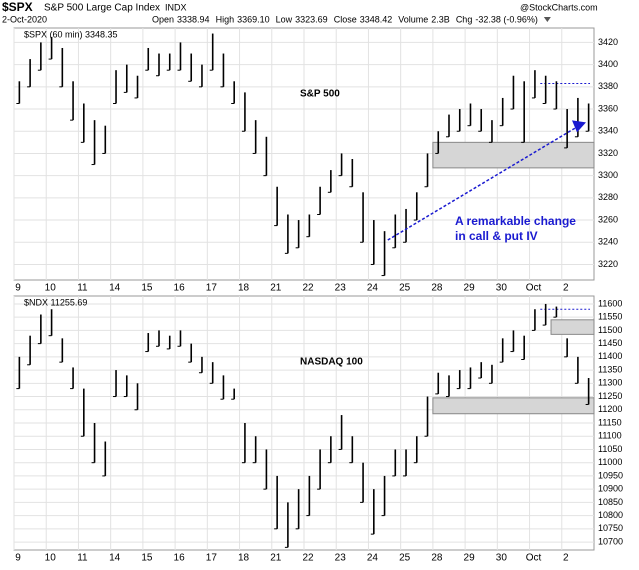 This screenshot has width=639, height=570. Describe the element at coordinates (320, 94) in the screenshot. I see `panel-title: S&P 500` at that location.